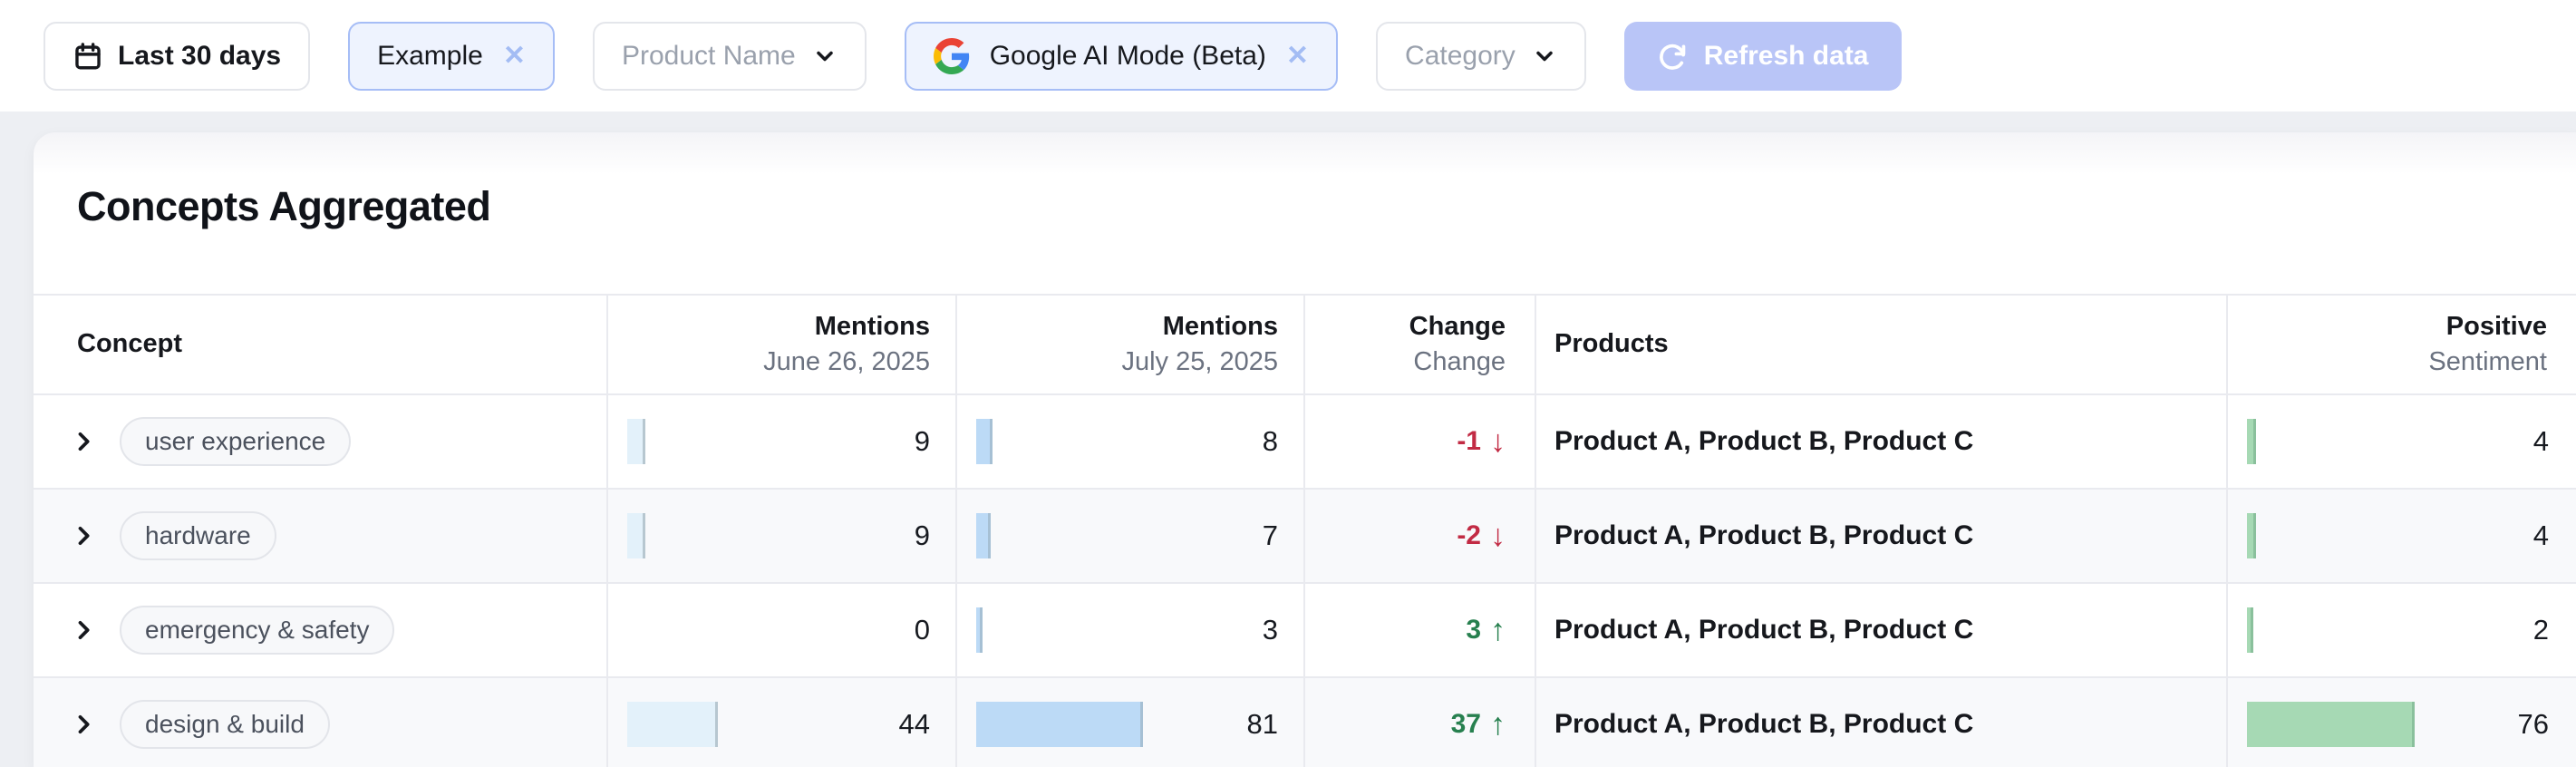  Describe the element at coordinates (1270, 441) in the screenshot. I see `mentions-july-value: 8` at that location.